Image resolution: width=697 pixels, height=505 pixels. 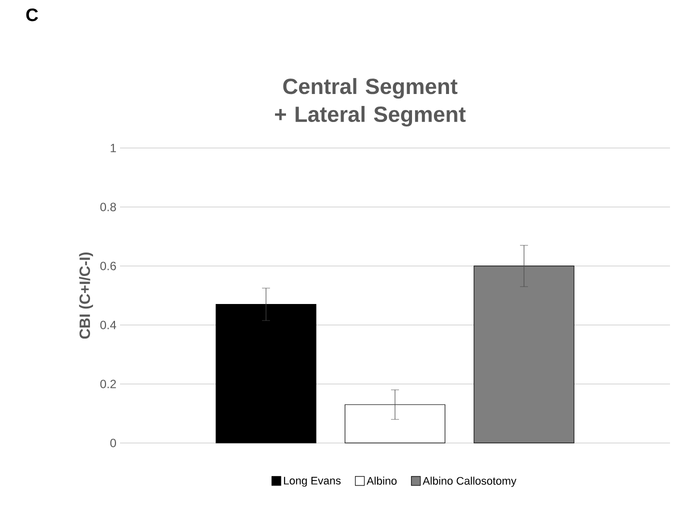 What do you see at coordinates (381, 480) in the screenshot?
I see `legend-label: Albino` at bounding box center [381, 480].